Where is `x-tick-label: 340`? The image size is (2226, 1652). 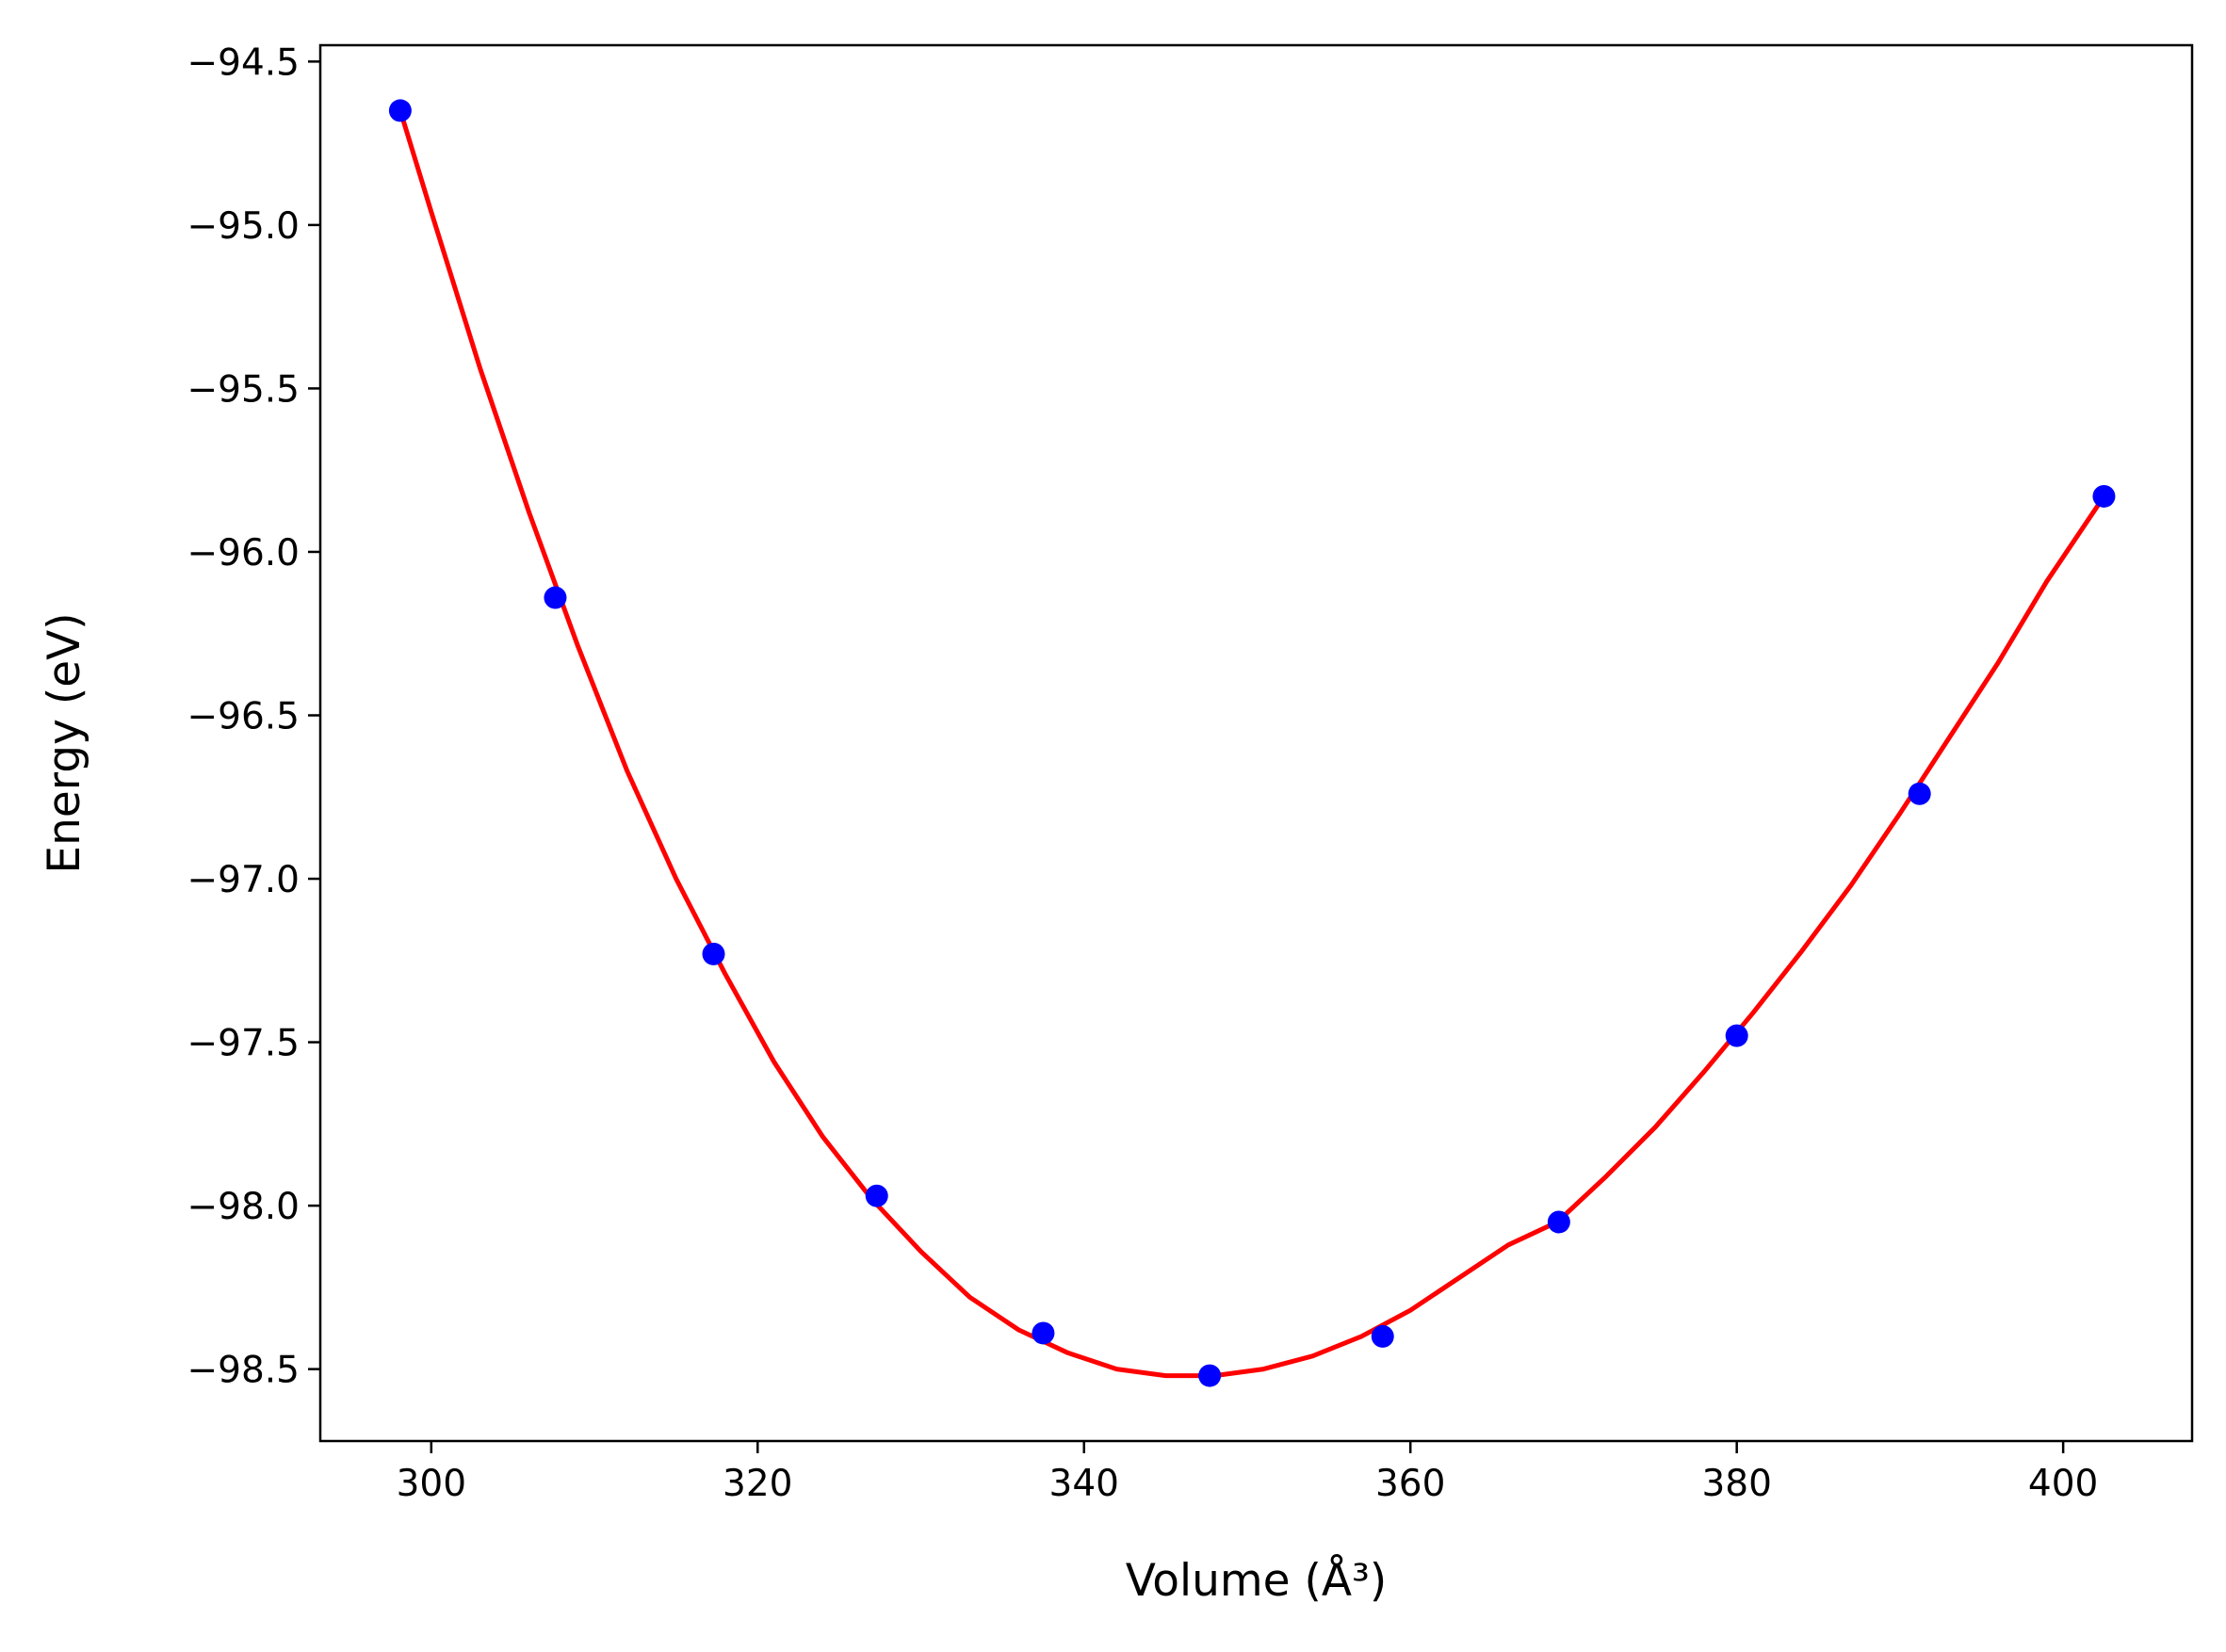
x-tick-label: 340 is located at coordinates (1084, 1484).